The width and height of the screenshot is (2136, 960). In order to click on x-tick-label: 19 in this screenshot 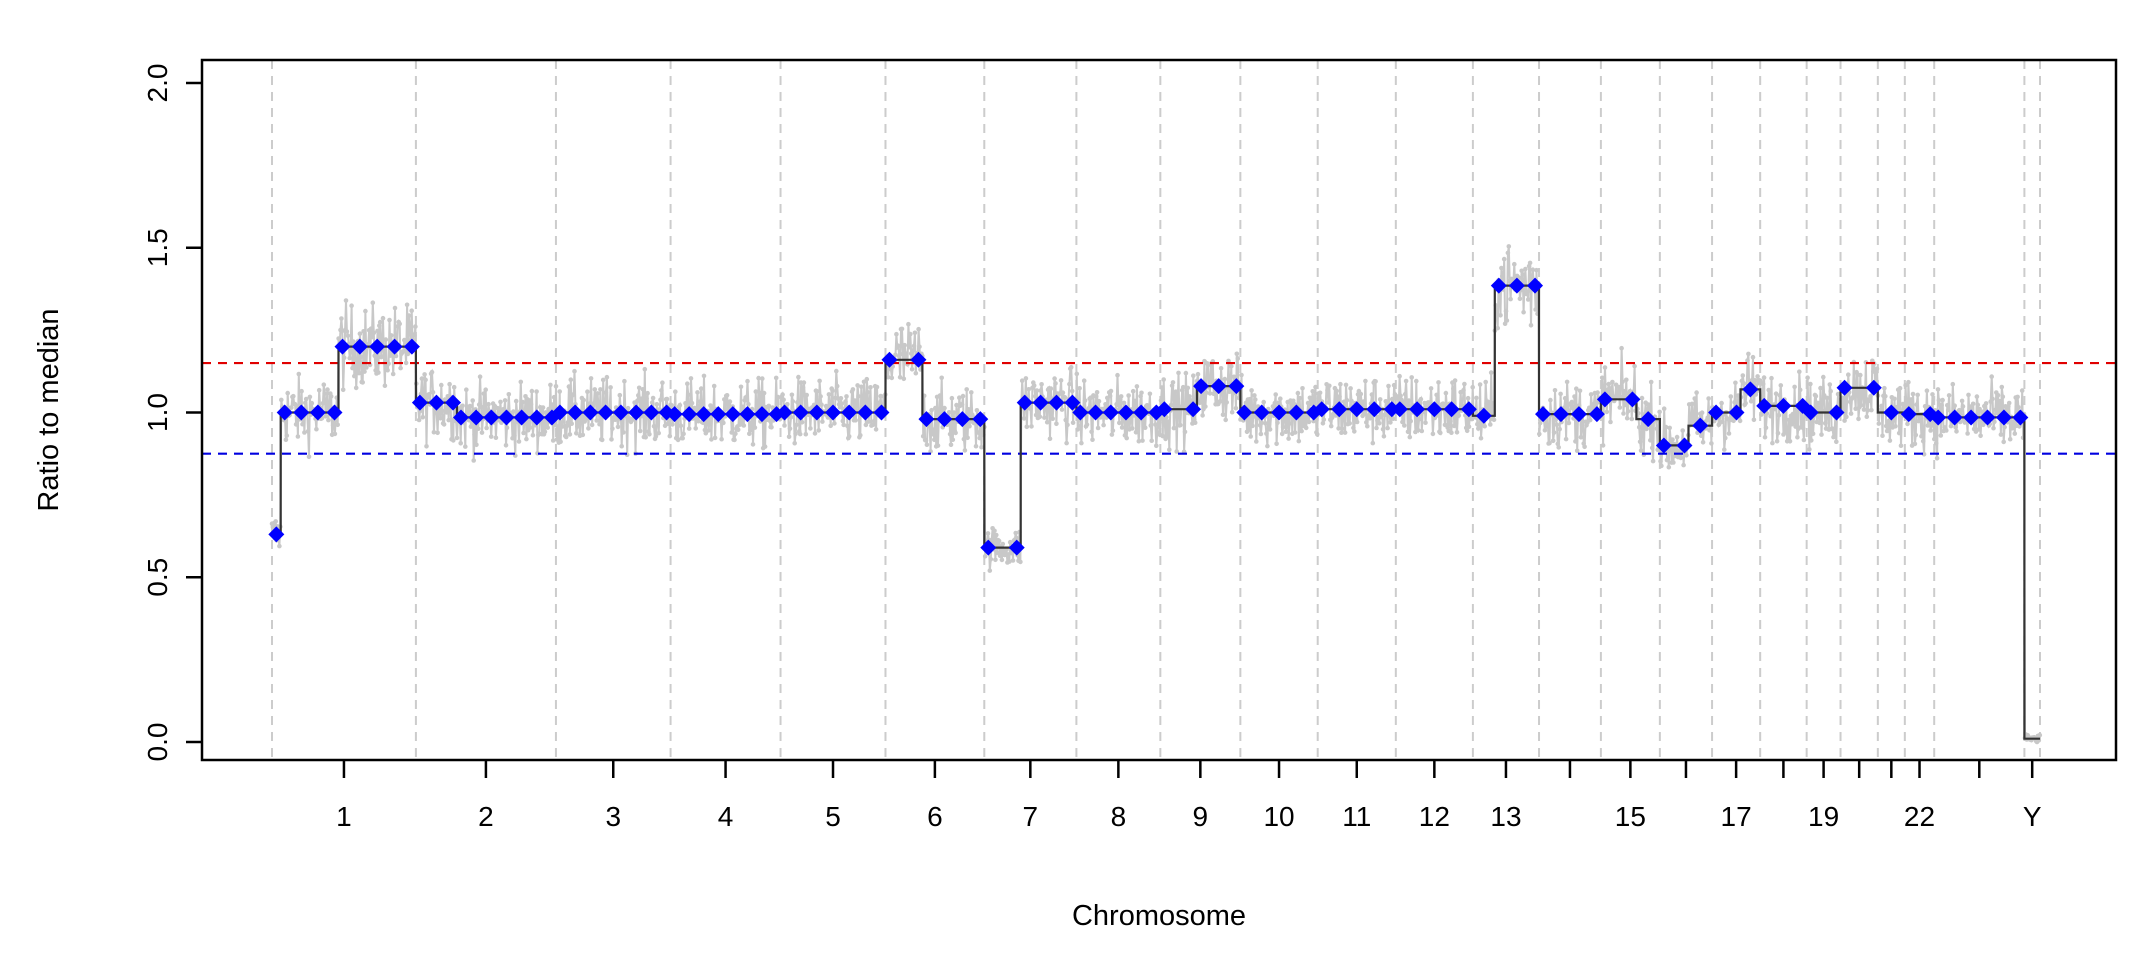, I will do `click(1823, 816)`.